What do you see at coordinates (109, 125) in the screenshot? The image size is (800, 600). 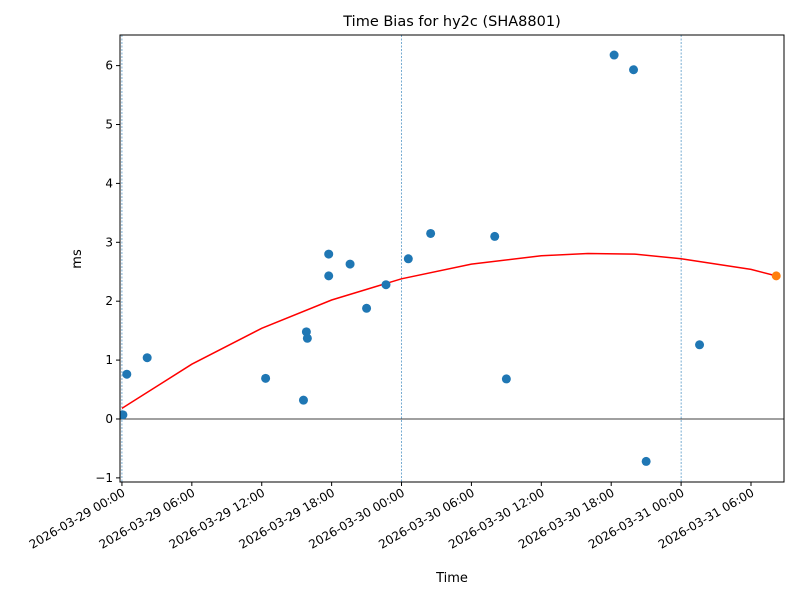 I see `y-tick-label: 5` at bounding box center [109, 125].